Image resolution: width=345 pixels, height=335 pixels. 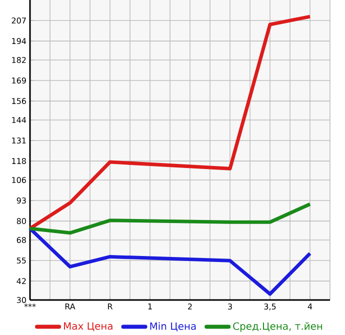 What do you see at coordinates (277, 327) in the screenshot?
I see `legend-label: Сред.Цена, т.йен` at bounding box center [277, 327].